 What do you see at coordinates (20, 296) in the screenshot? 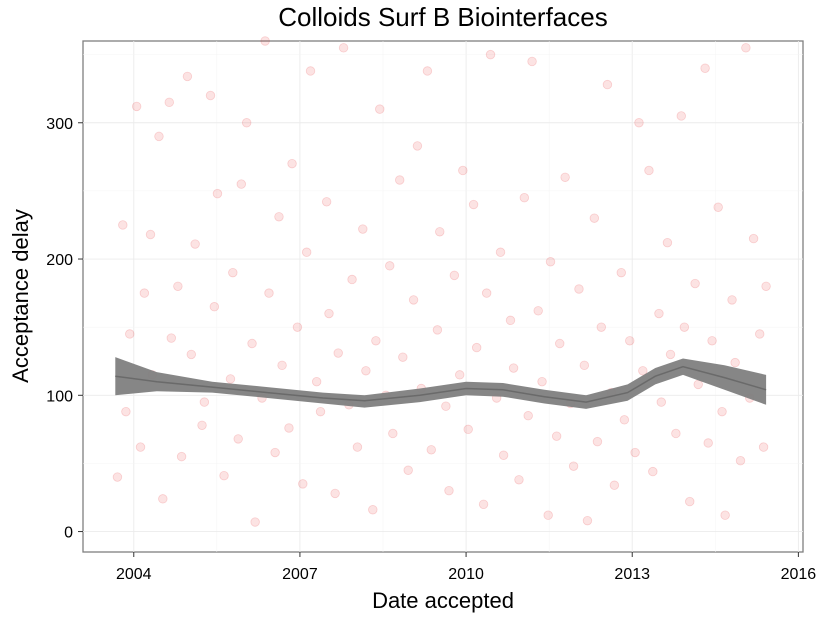
I see `y-axis-label: Acceptance delay` at bounding box center [20, 296].